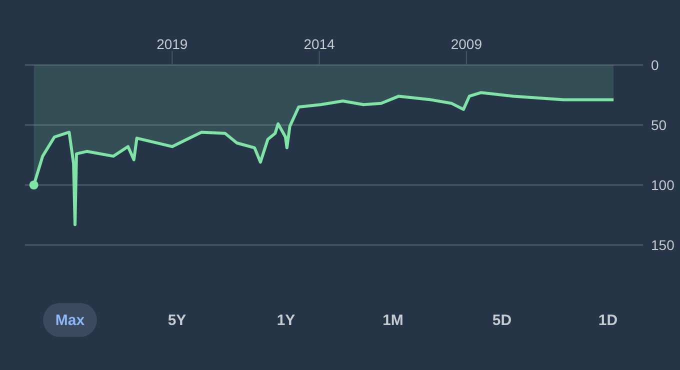  I want to click on text: 1Y, so click(286, 320).